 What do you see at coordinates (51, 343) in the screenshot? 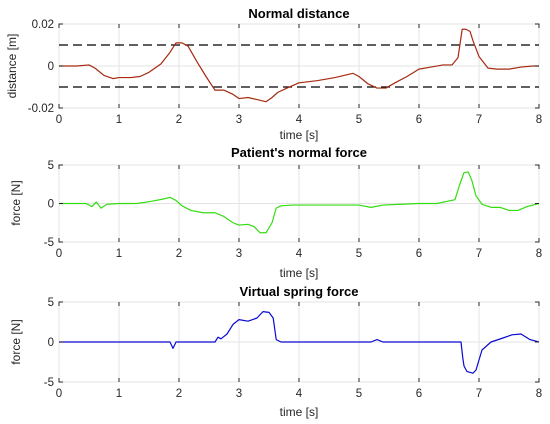
I see `virtual-spring-force-y-tick-label: 0` at bounding box center [51, 343].